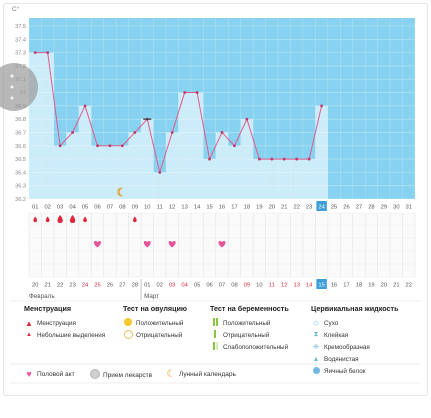 The image size is (431, 418). What do you see at coordinates (272, 286) in the screenshot?
I see `date-label: 11` at bounding box center [272, 286].